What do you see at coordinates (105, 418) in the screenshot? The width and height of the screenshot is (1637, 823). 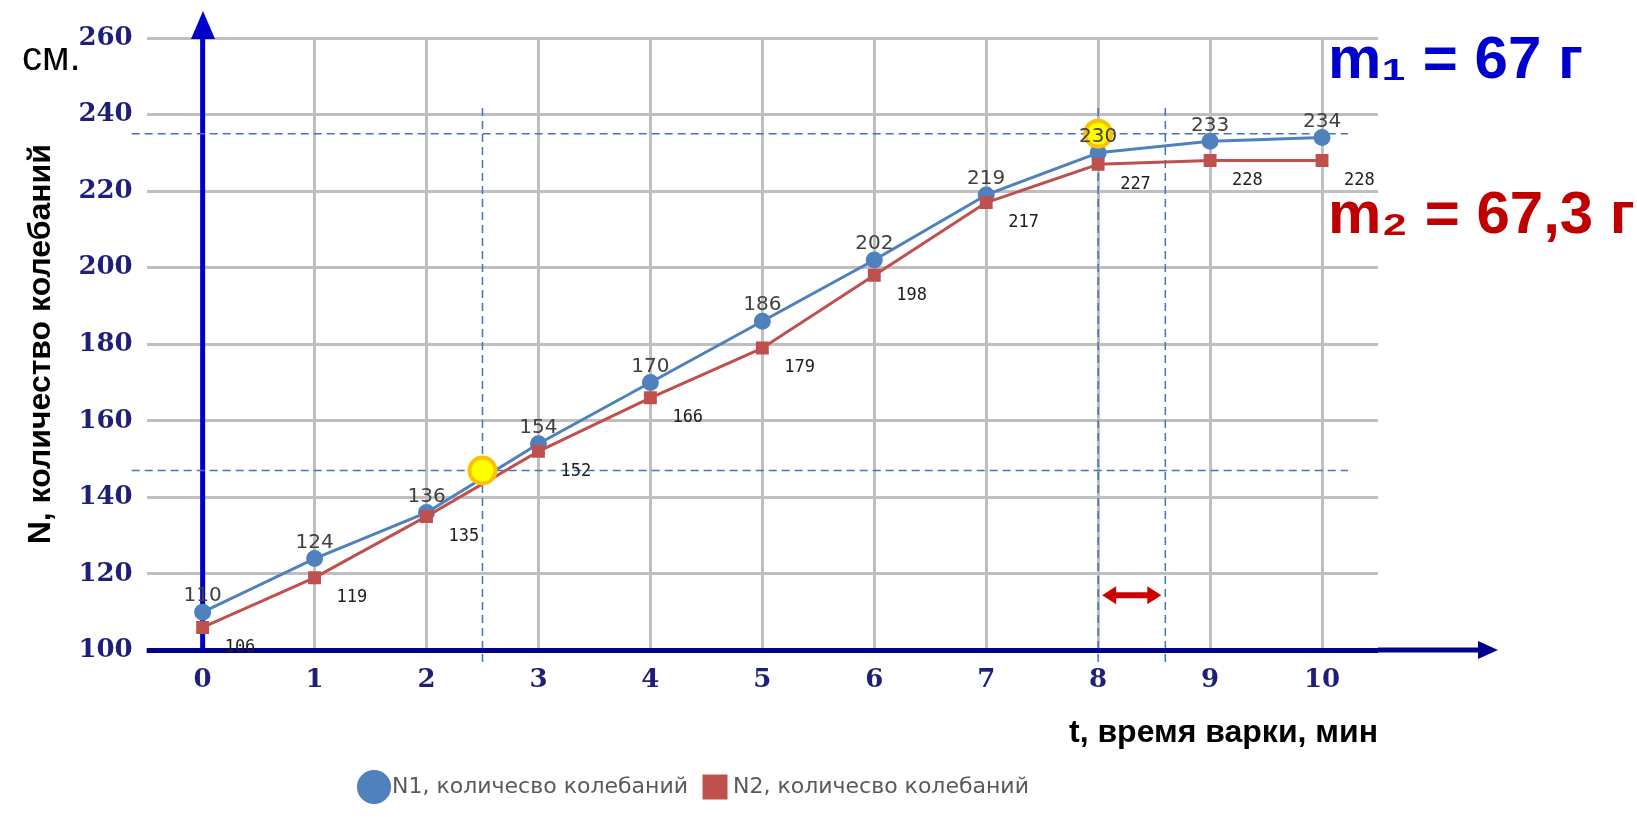 I see `y-tick-label: 160` at bounding box center [105, 418].